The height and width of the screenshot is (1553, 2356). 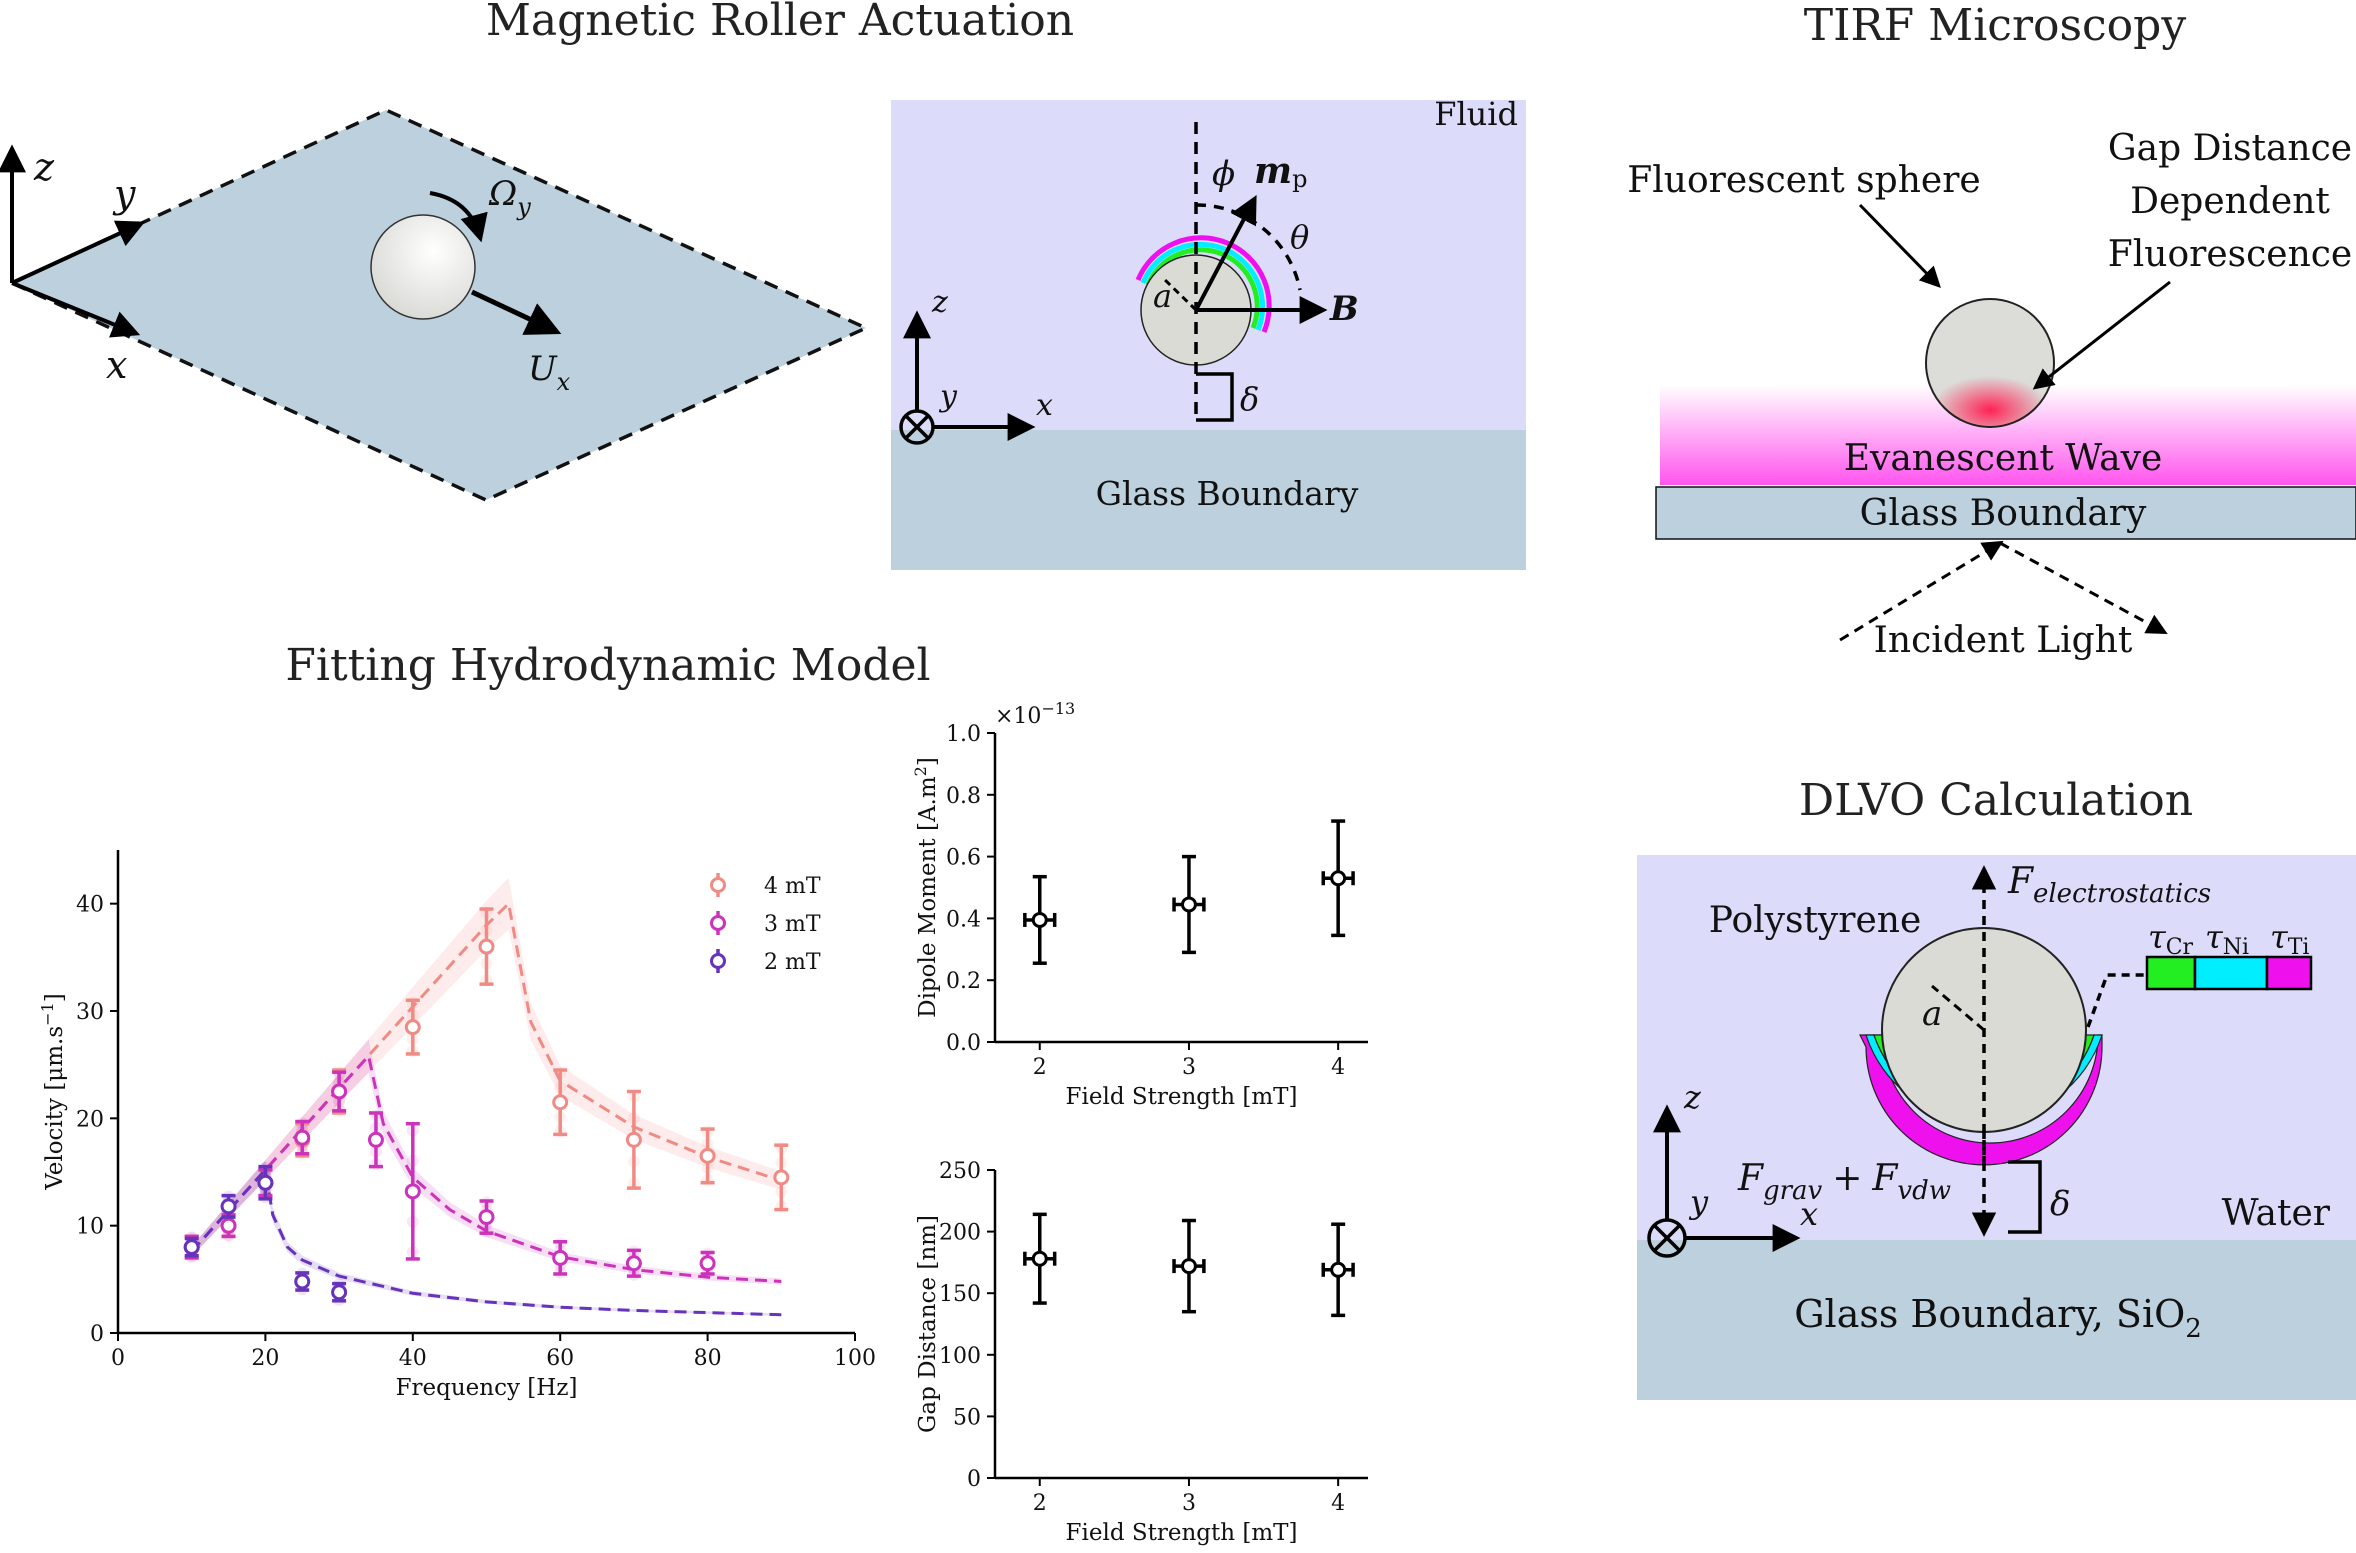 What do you see at coordinates (1692, 1097) in the screenshot?
I see `dlvo-axis-z-label: z` at bounding box center [1692, 1097].